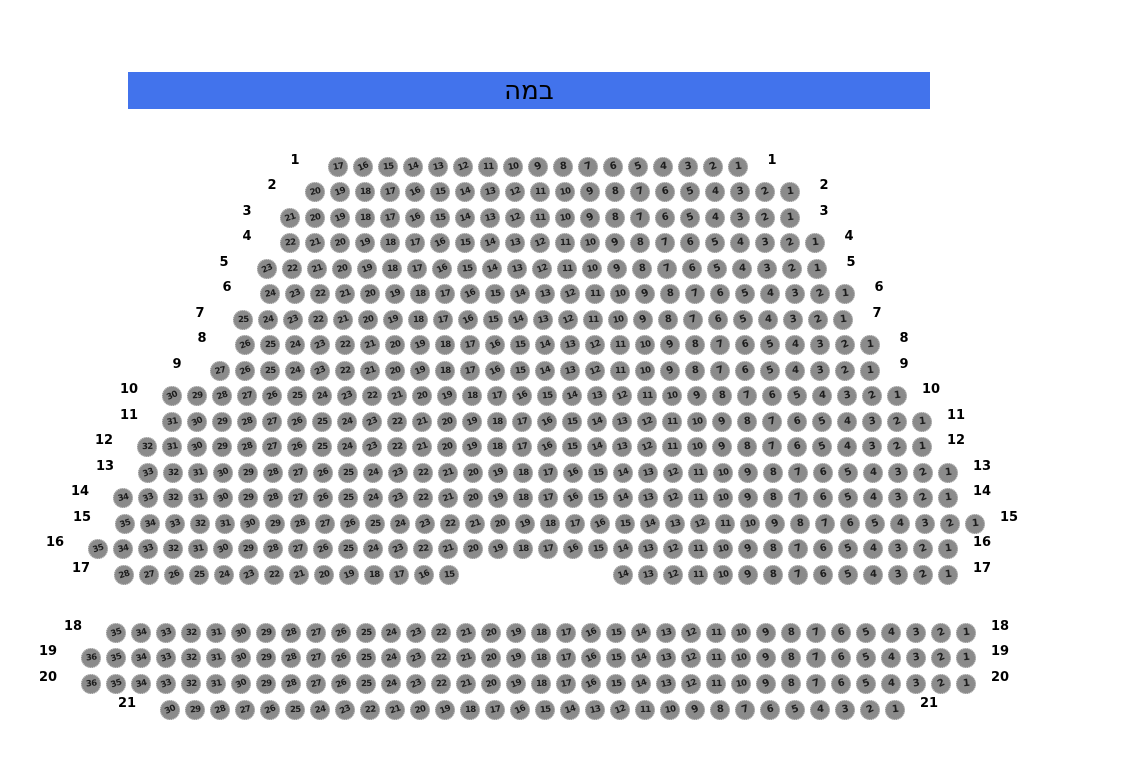 The width and height of the screenshot is (1130, 760). I want to click on seat: 21, so click(370, 345).